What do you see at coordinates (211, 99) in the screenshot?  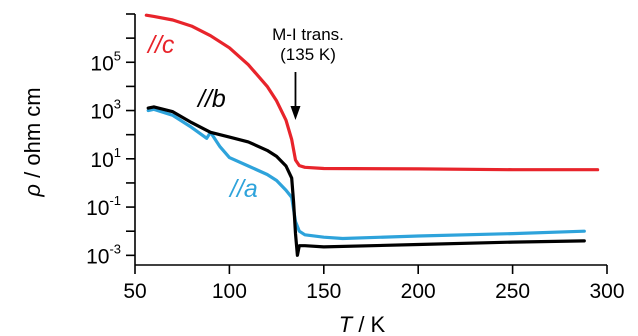 I see `series-label-b: //b` at bounding box center [211, 99].